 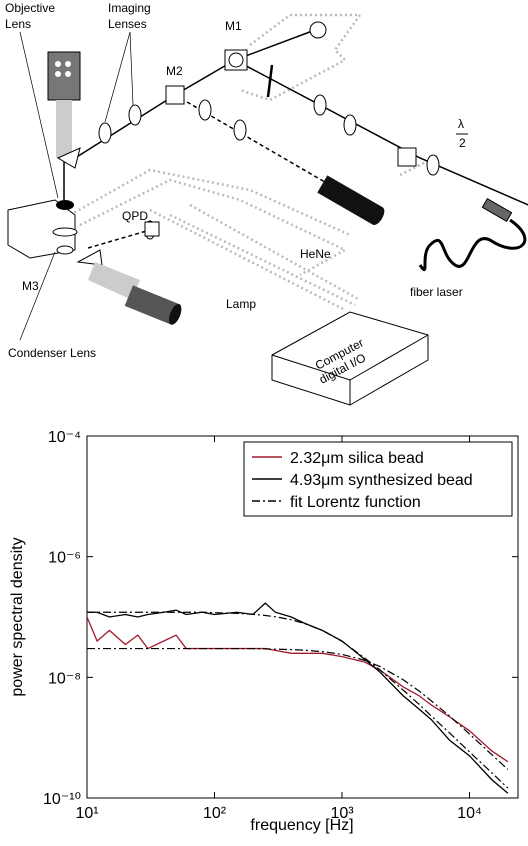 What do you see at coordinates (127, 24) in the screenshot?
I see `label: Lenses` at bounding box center [127, 24].